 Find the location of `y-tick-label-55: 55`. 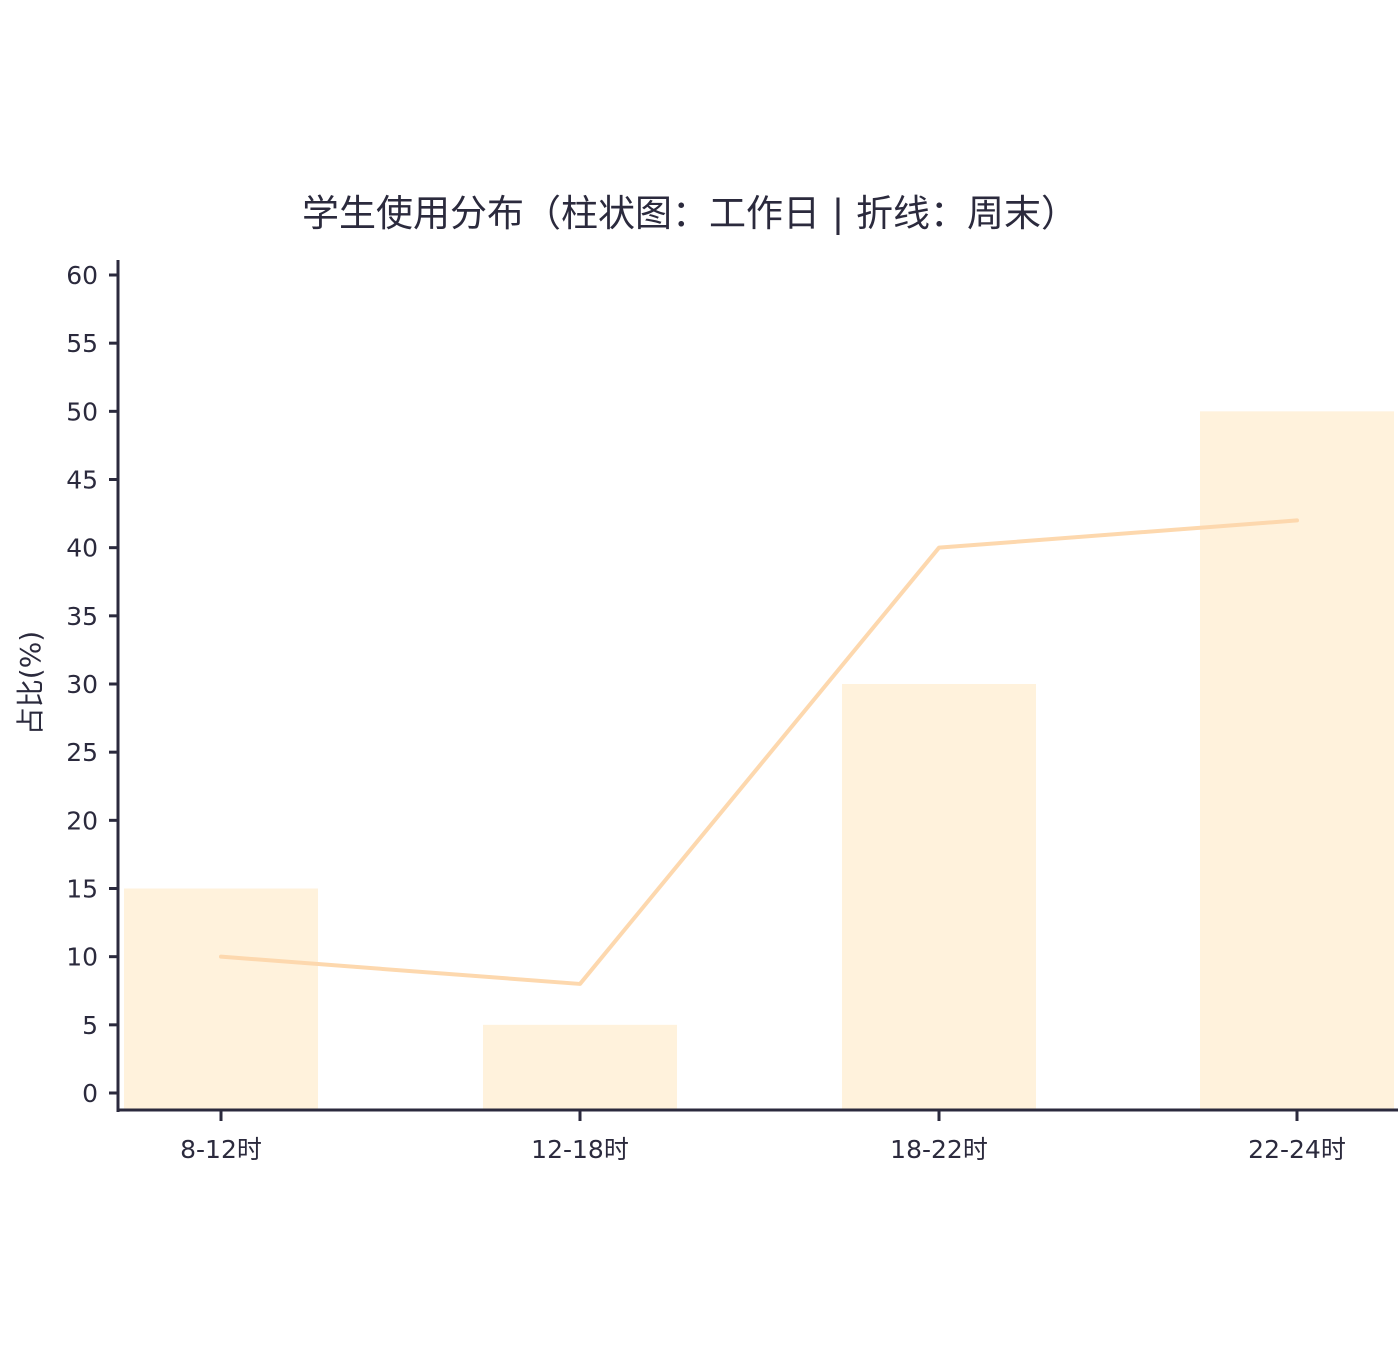

y-tick-label-55: 55 is located at coordinates (82, 343).